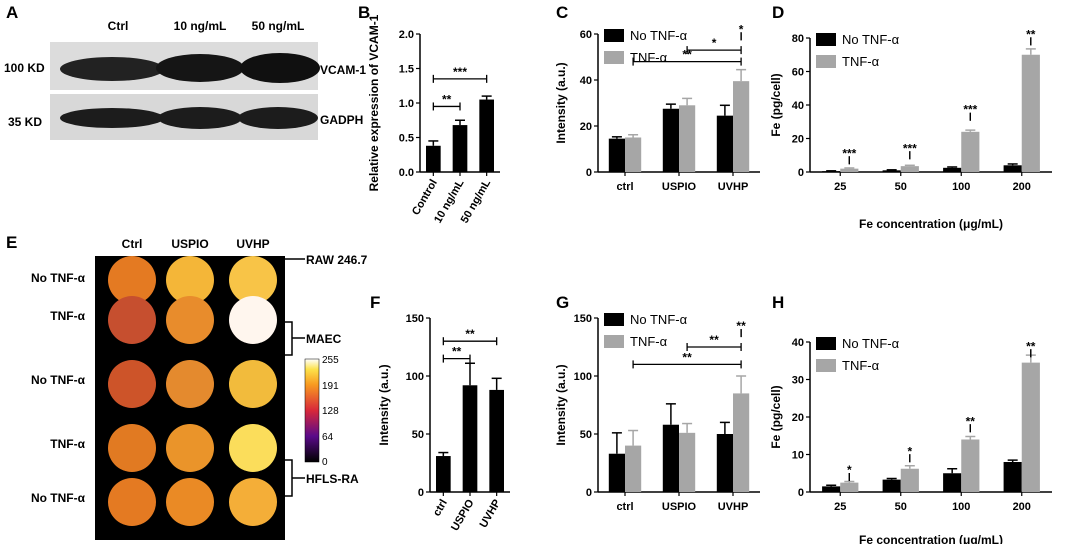  What do you see at coordinates (798, 39) in the screenshot?
I see `y-tick-label: 80` at bounding box center [798, 39].